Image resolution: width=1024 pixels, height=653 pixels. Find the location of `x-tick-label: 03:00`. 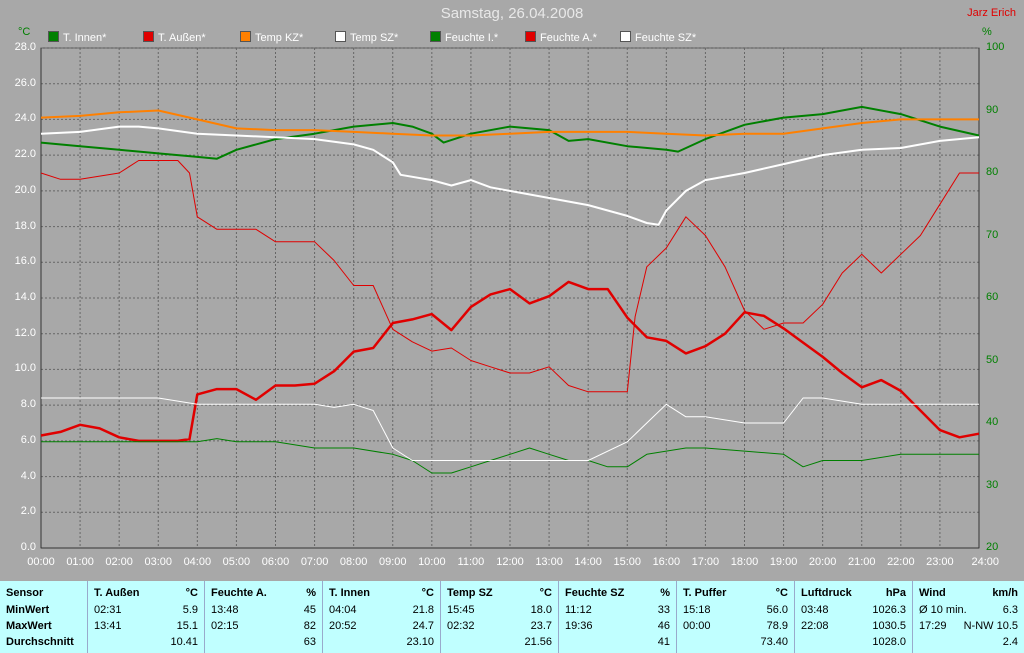

x-tick-label: 03:00 is located at coordinates (158, 562).